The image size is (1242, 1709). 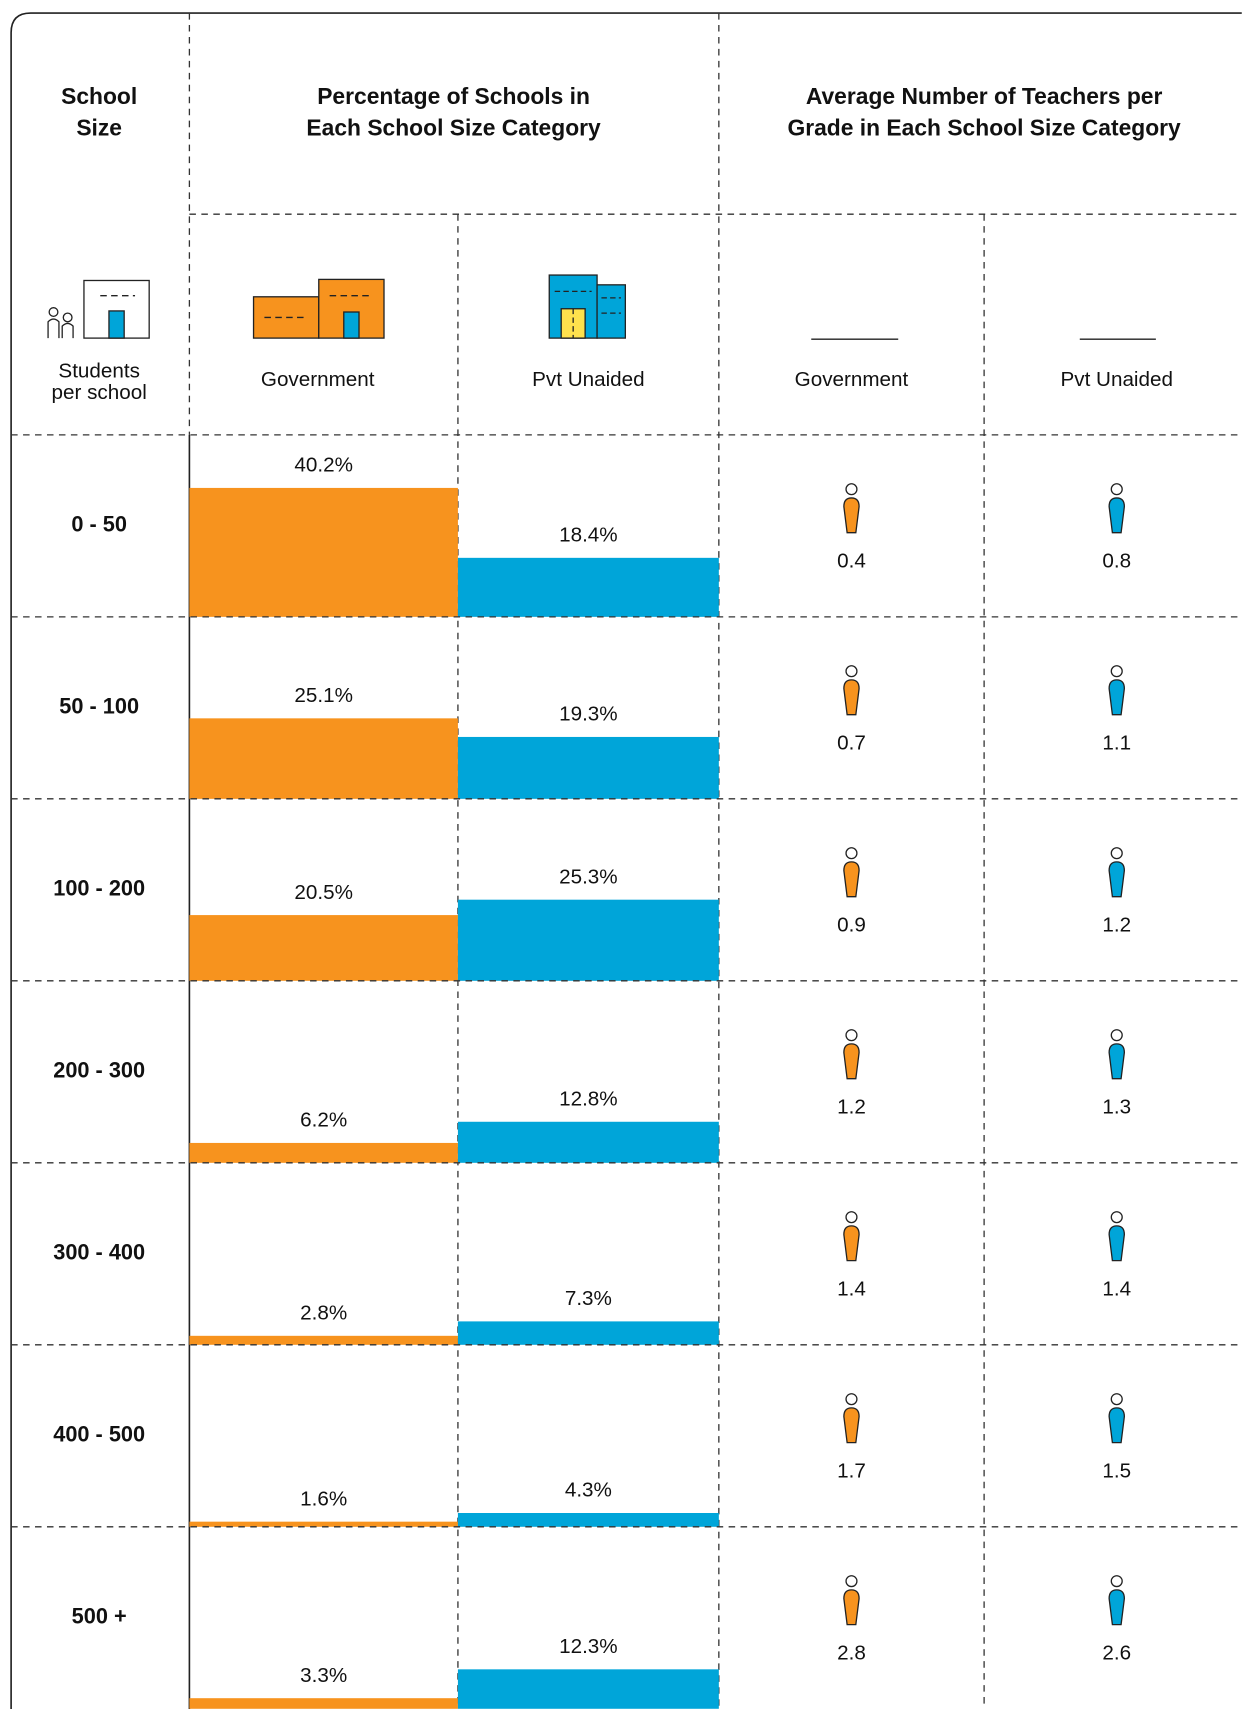 I want to click on school-size: 500 +, so click(x=99, y=1616).